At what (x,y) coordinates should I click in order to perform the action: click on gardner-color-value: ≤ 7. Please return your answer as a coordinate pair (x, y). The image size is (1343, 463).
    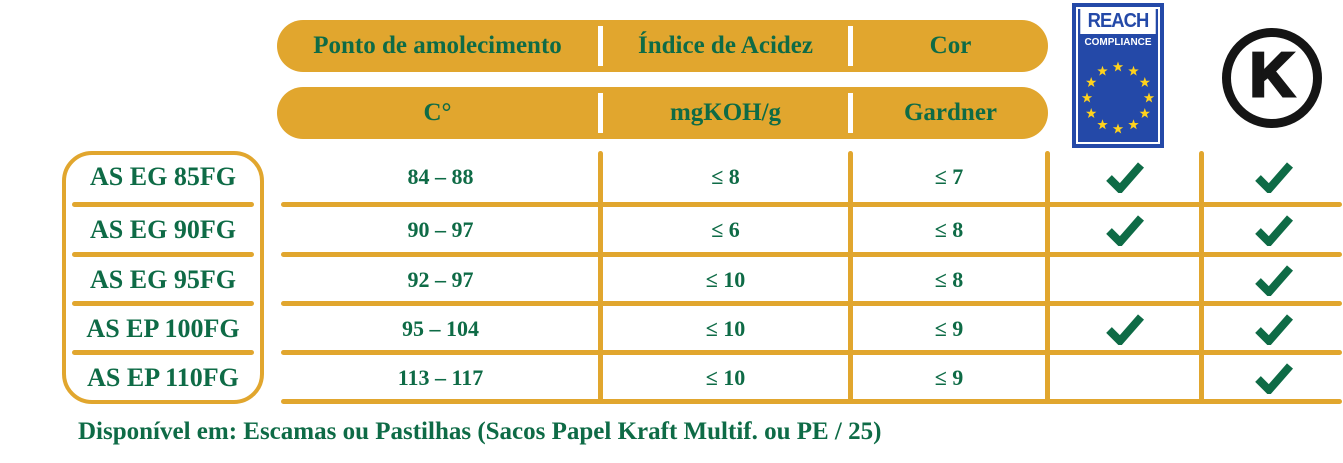
    Looking at the image, I should click on (949, 176).